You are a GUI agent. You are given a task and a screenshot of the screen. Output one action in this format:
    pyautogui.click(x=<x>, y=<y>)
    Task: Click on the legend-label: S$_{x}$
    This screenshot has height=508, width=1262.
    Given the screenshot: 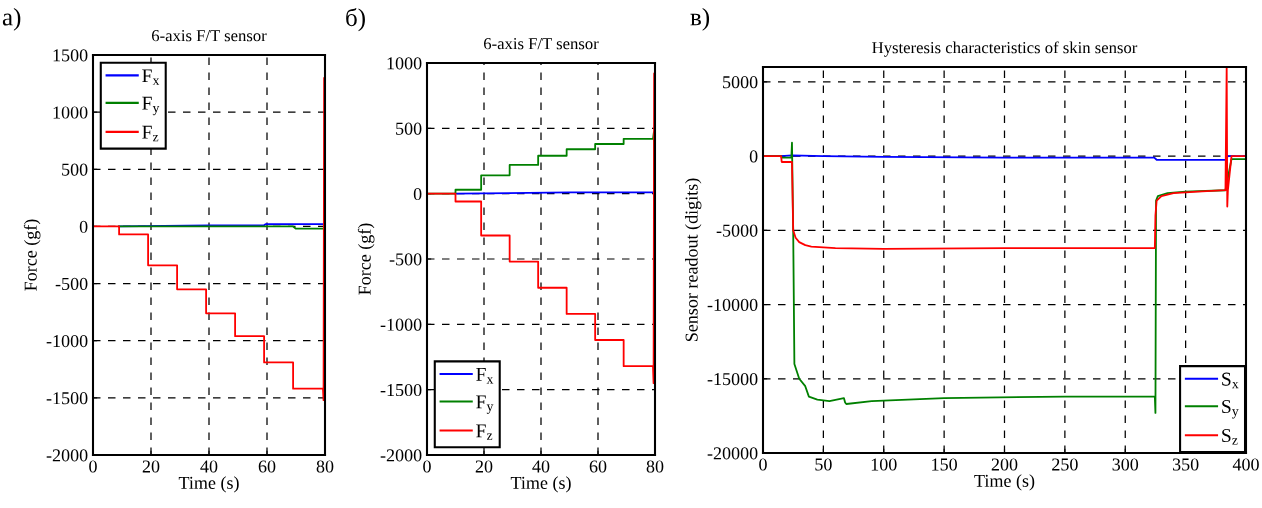 What is the action you would take?
    pyautogui.click(x=1230, y=380)
    